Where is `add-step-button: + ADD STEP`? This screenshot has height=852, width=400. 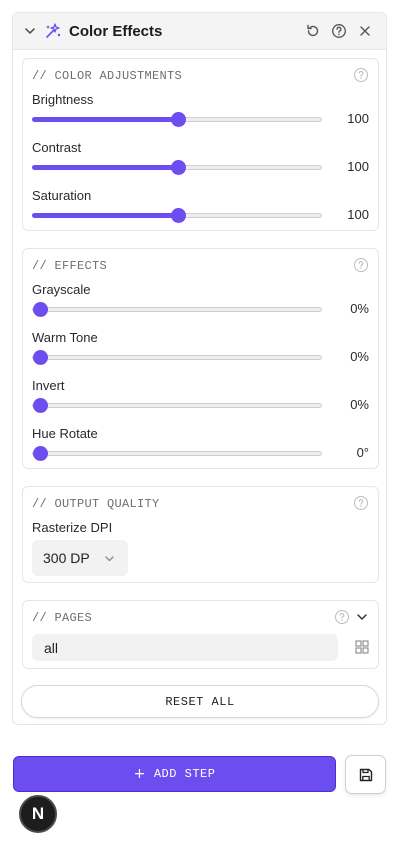 add-step-button: + ADD STEP is located at coordinates (174, 774).